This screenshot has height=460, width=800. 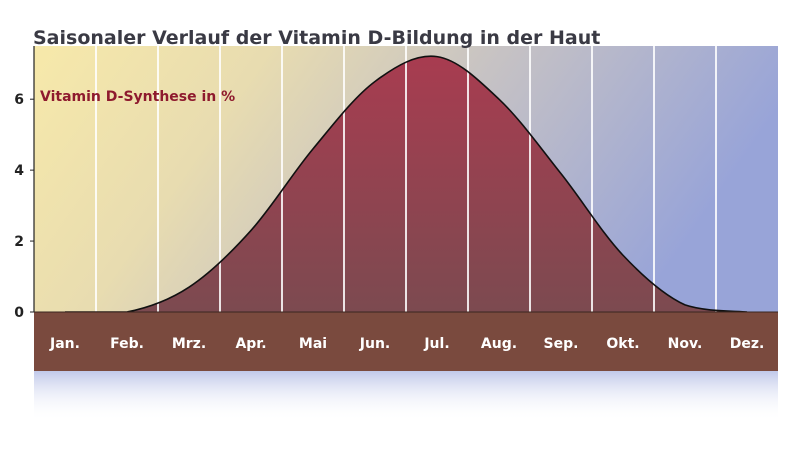 What do you see at coordinates (499, 344) in the screenshot?
I see `month-label: Aug.` at bounding box center [499, 344].